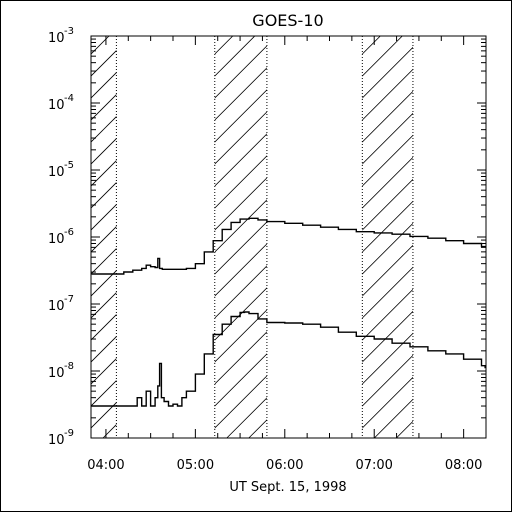 The width and height of the screenshot is (512, 512). What do you see at coordinates (69, 165) in the screenshot?
I see `y-tick-label-exponent: -5` at bounding box center [69, 165].